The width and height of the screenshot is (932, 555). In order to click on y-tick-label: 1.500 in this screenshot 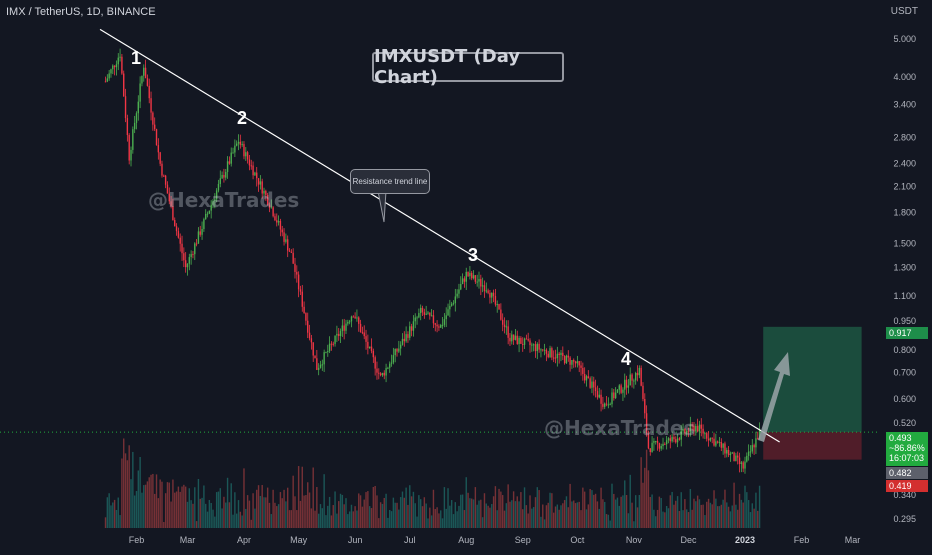, I will do `click(904, 243)`.